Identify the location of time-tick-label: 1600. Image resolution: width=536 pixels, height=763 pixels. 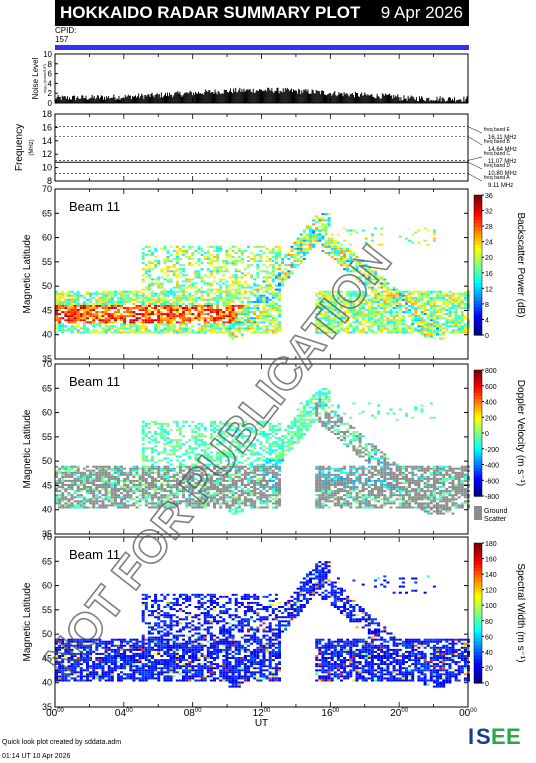
(330, 713).